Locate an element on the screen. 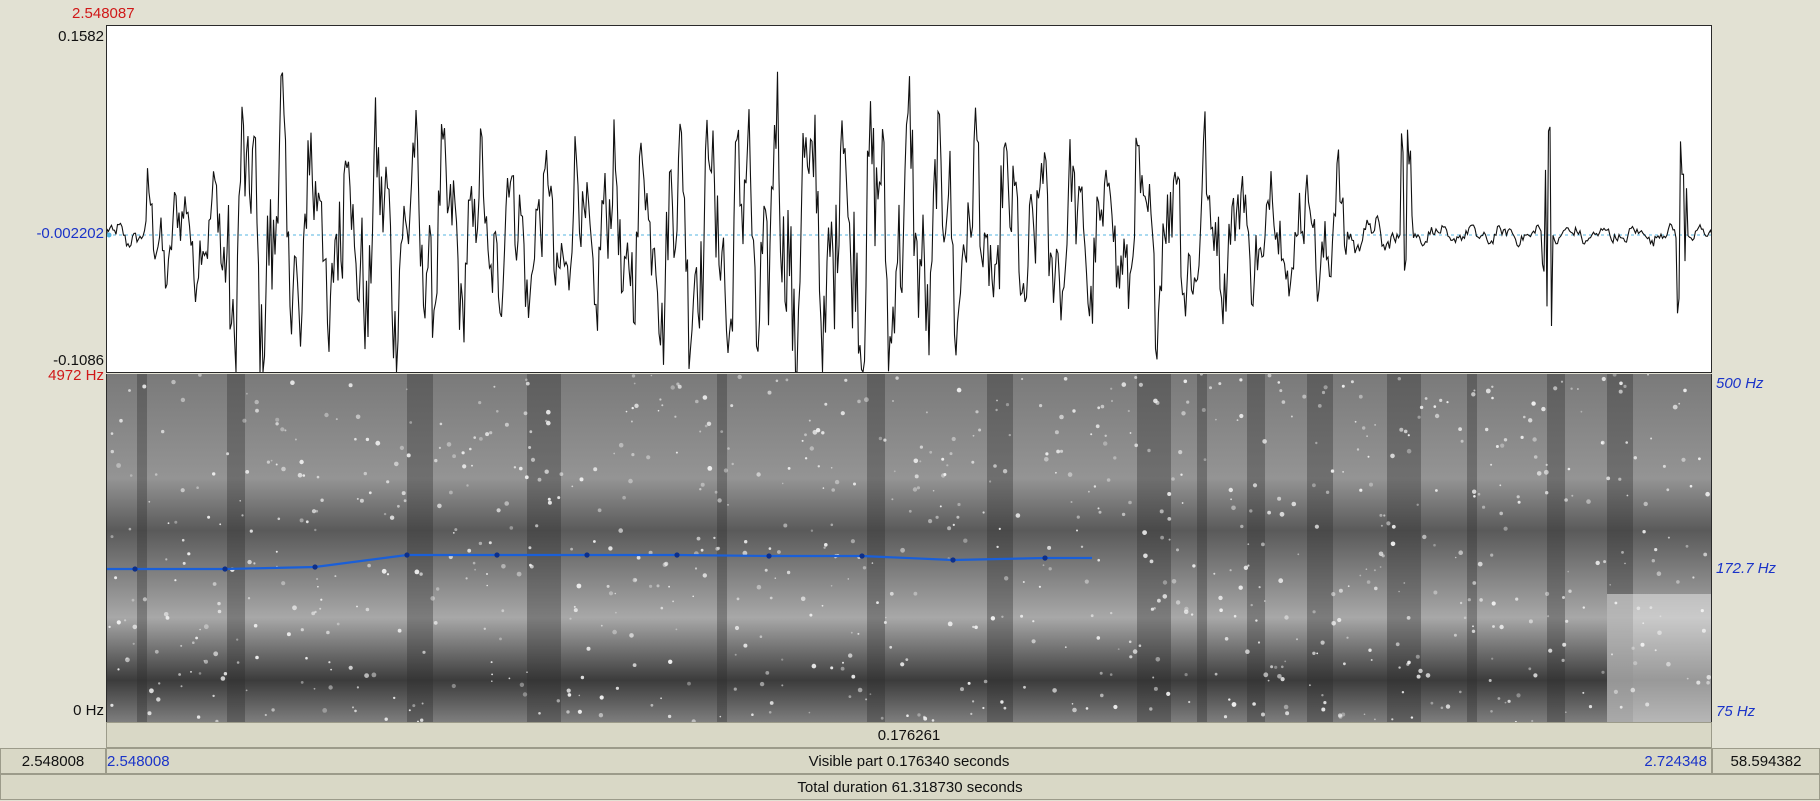 This screenshot has height=801, width=1820. pitch-point is located at coordinates (1045, 558).